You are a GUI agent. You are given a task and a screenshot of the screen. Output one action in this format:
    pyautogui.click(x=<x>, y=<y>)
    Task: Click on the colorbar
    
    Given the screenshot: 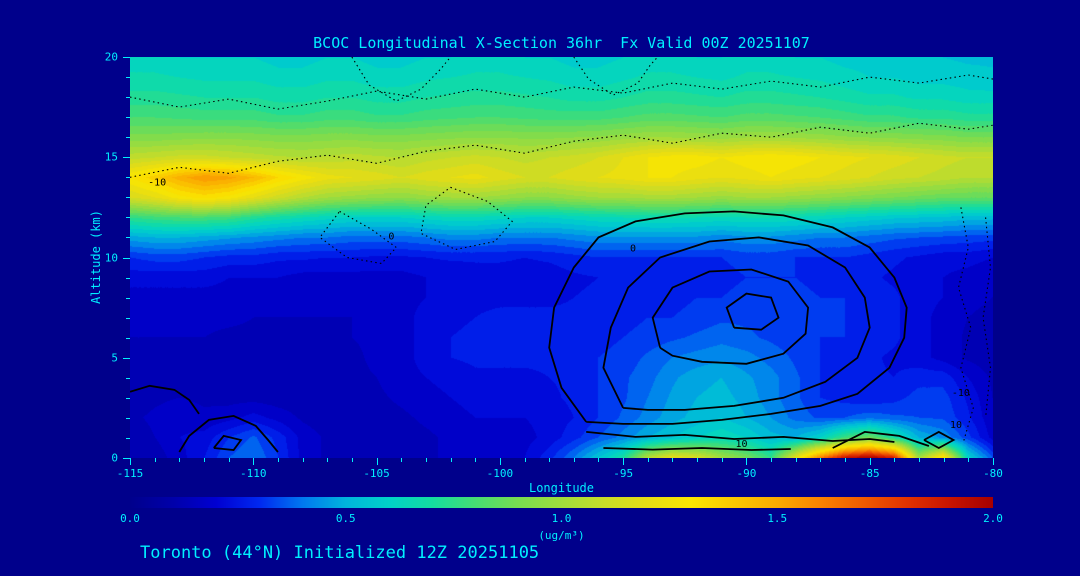 What is the action you would take?
    pyautogui.click(x=561, y=502)
    